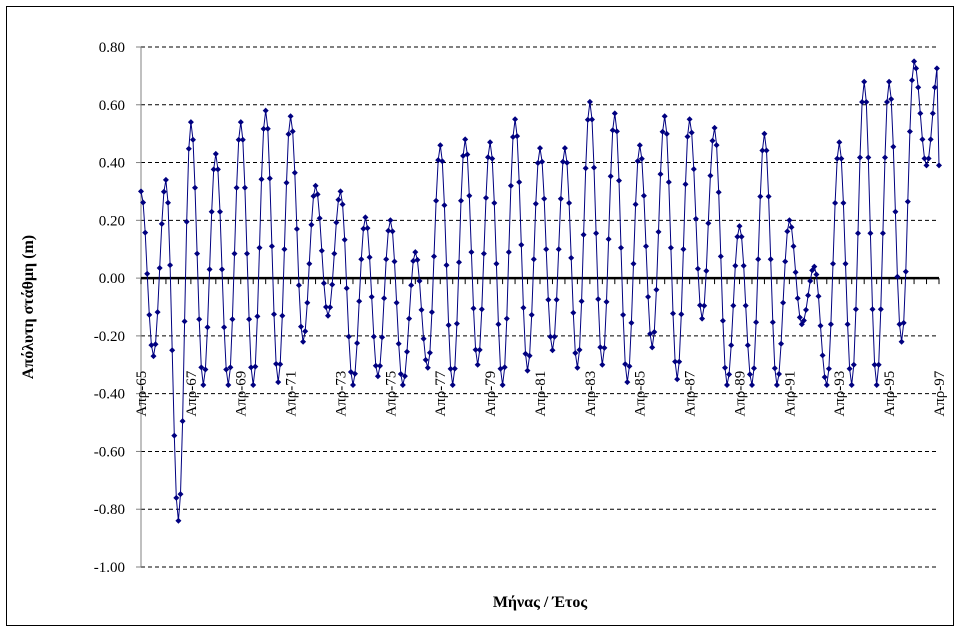  I want to click on y-tick-label: 0.20, so click(112, 221).